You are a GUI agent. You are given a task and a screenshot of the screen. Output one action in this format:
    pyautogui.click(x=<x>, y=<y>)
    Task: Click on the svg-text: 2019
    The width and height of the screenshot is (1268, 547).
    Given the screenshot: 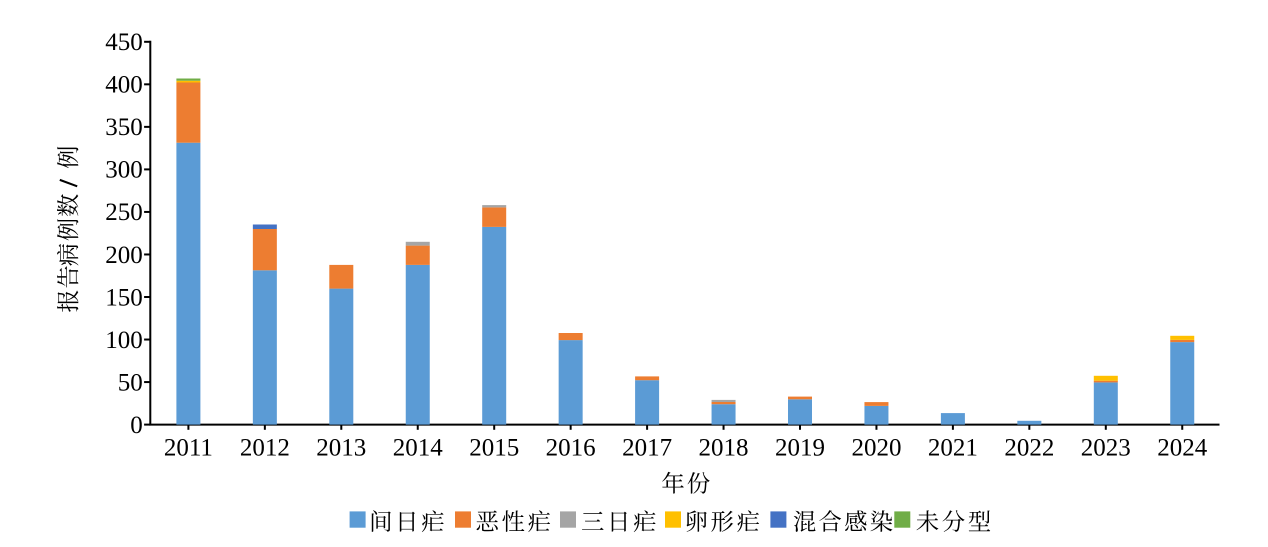 What is the action you would take?
    pyautogui.click(x=800, y=448)
    